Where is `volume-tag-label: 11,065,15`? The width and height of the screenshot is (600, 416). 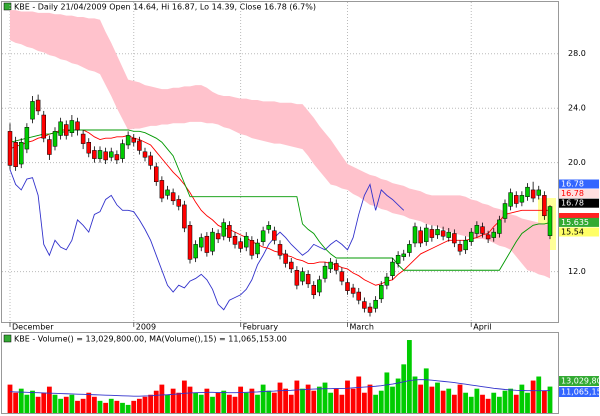
volume-tag-label: 11,065,15 is located at coordinates (580, 392).